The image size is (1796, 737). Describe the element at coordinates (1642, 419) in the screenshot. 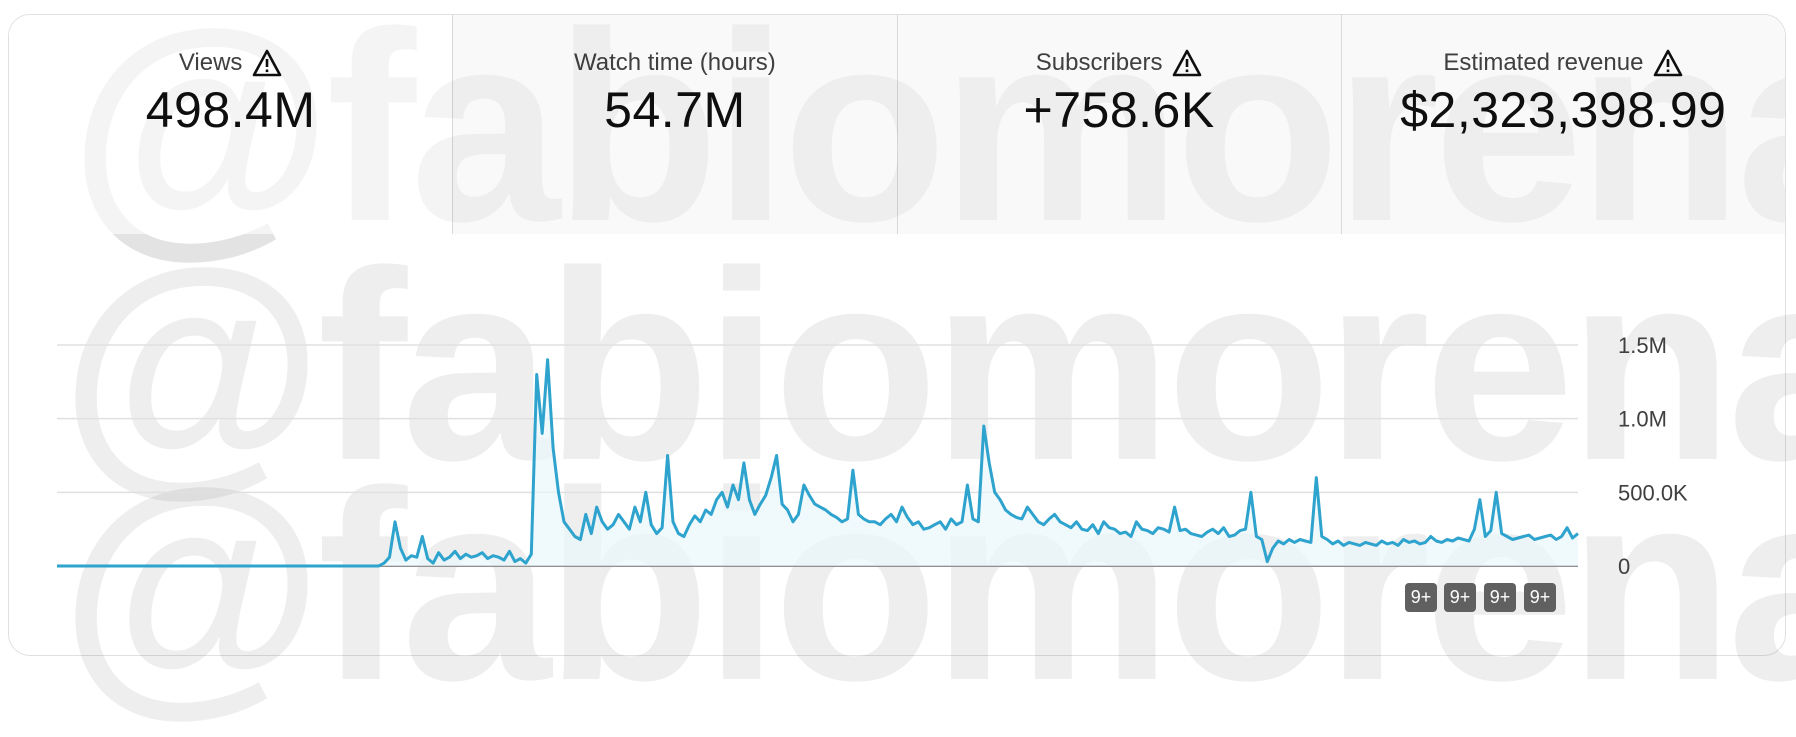

I see `y-tick-label: 1.0M` at that location.